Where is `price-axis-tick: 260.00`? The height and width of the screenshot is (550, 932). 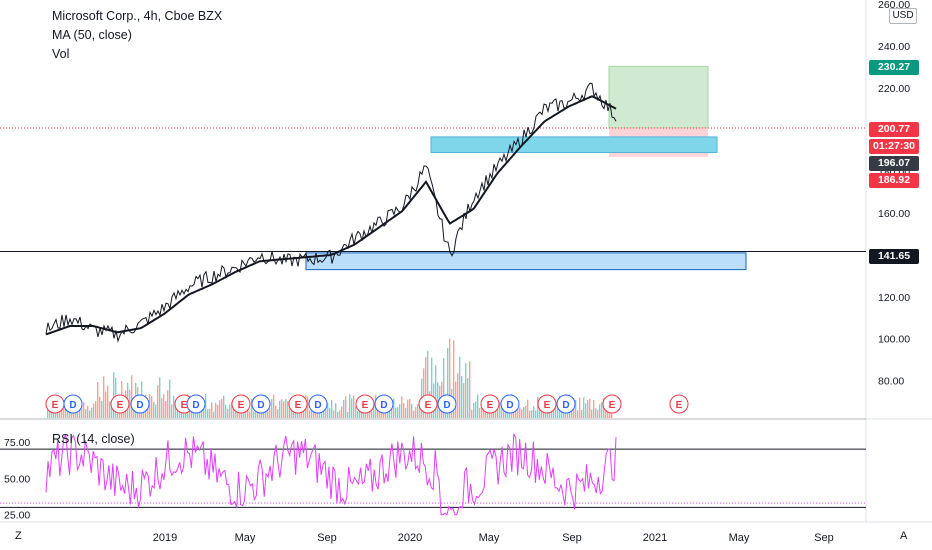
price-axis-tick: 260.00 is located at coordinates (894, 5).